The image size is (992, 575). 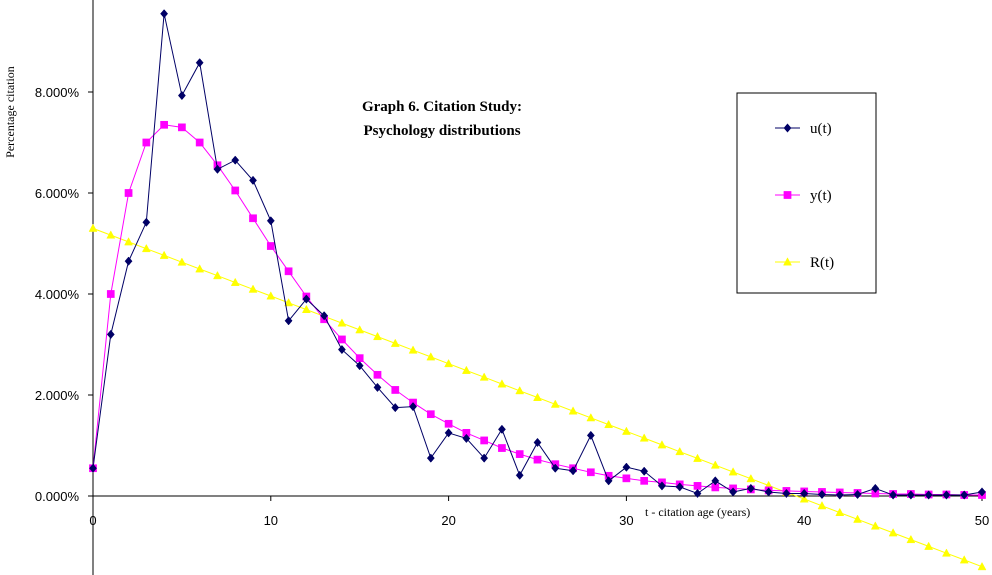 I want to click on legend-label-ut: u(t), so click(x=821, y=129).